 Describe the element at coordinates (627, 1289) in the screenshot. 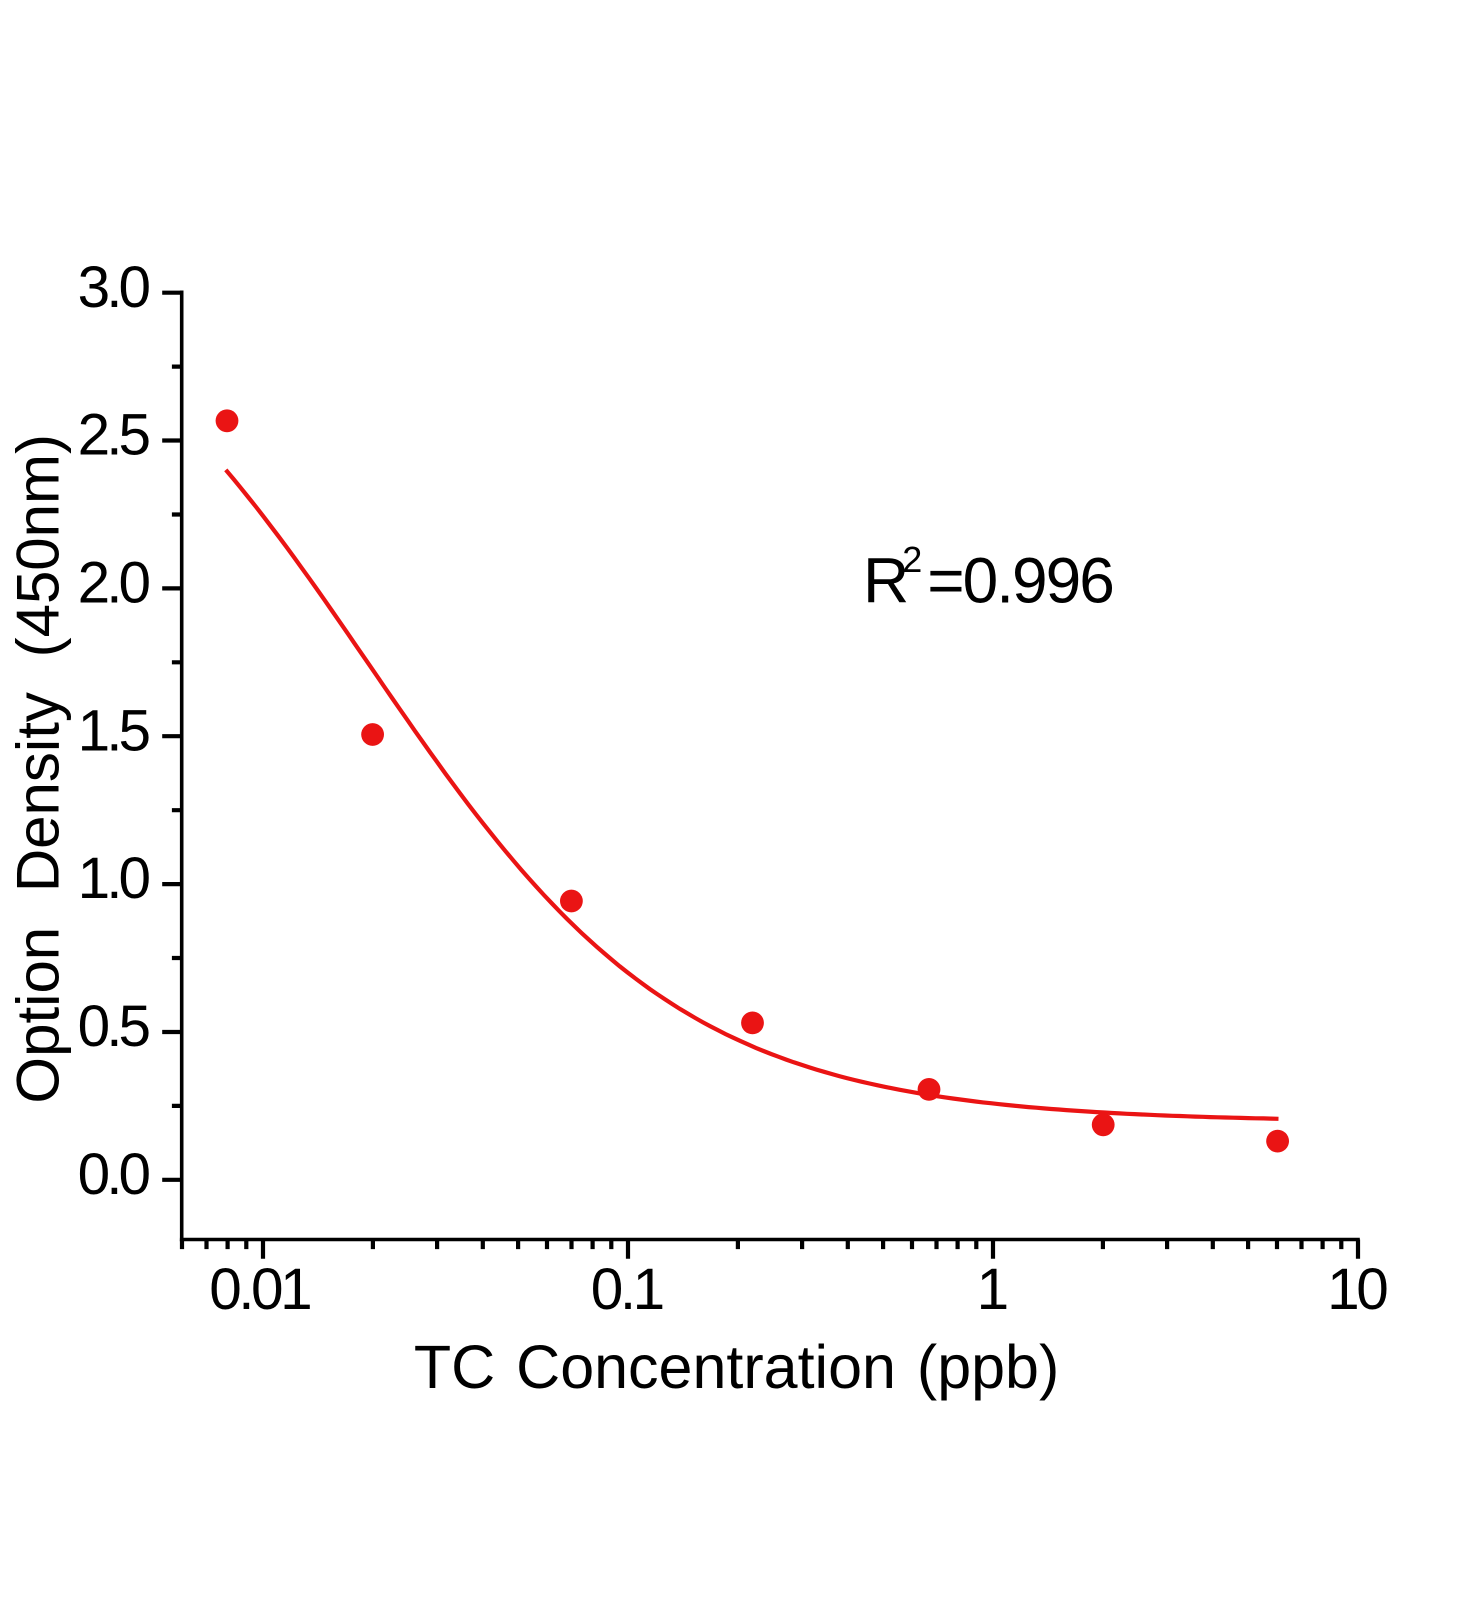

I see `svg-text: 0.1` at that location.